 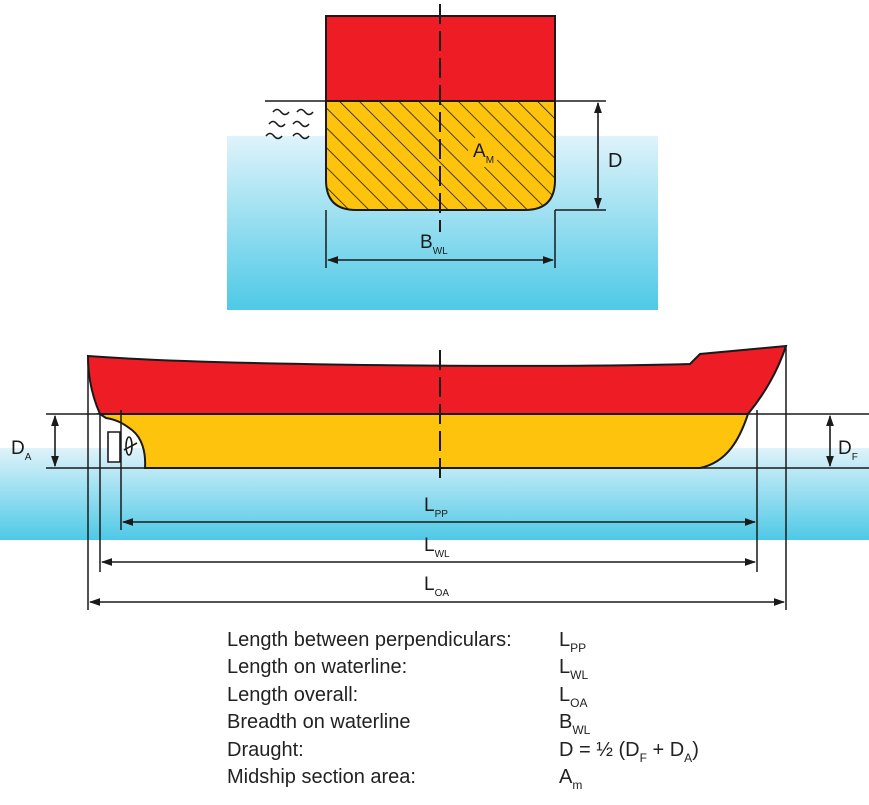 What do you see at coordinates (483, 153) in the screenshot?
I see `area-label: AM` at bounding box center [483, 153].